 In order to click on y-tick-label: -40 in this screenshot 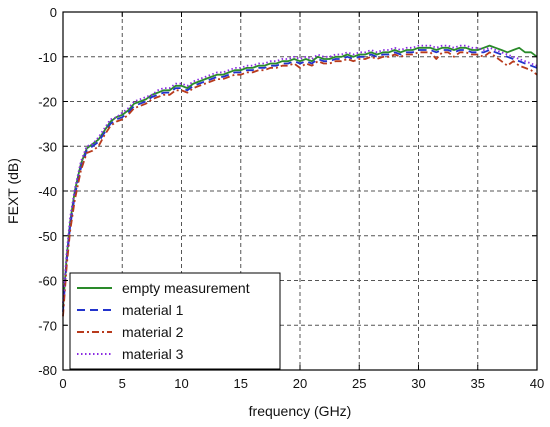, I will do `click(47, 191)`.